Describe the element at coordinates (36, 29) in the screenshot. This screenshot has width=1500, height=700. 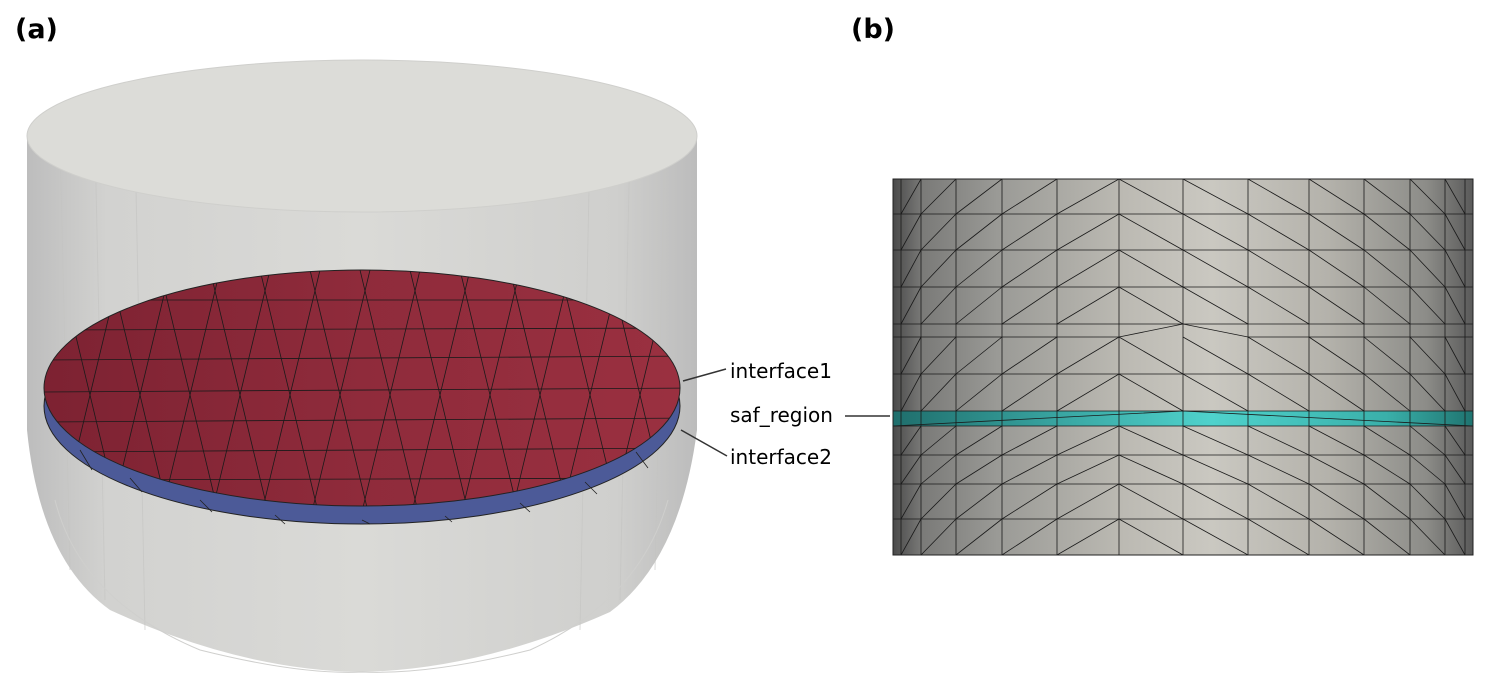
I see `panel-a-label: (a)` at that location.